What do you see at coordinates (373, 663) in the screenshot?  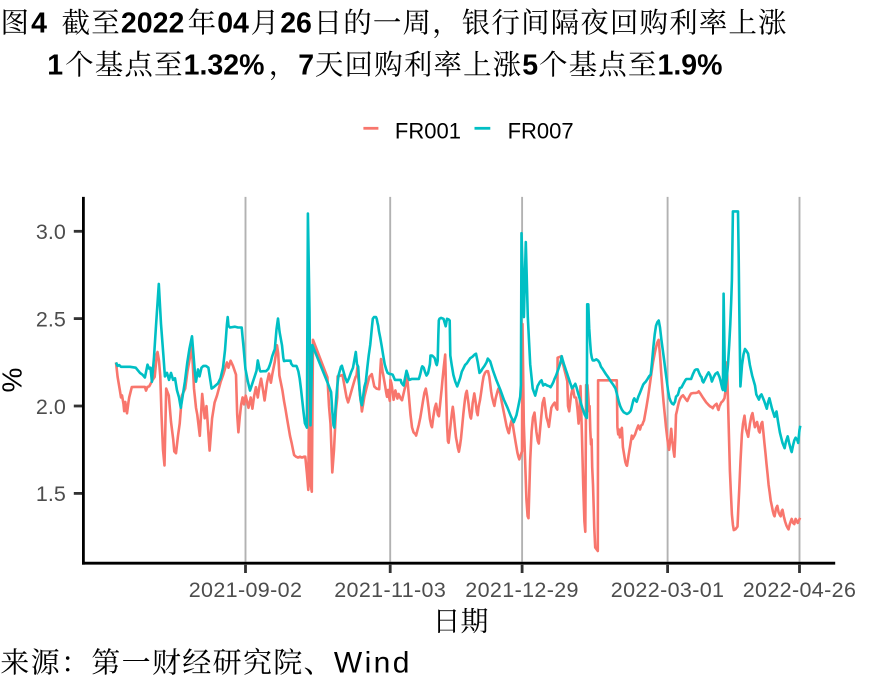 I see `svg-text: Wind` at bounding box center [373, 663].